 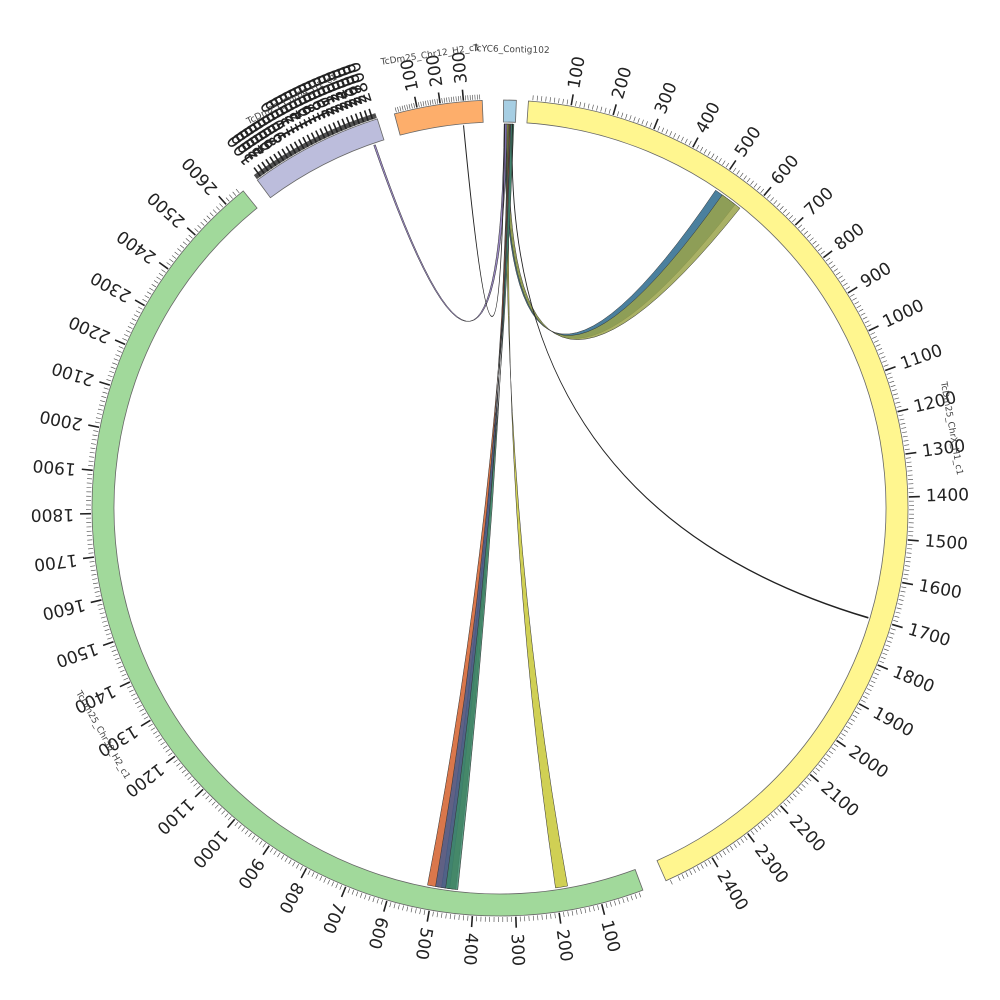 I want to click on tick-label-x: 2100, so click(x=840, y=799).